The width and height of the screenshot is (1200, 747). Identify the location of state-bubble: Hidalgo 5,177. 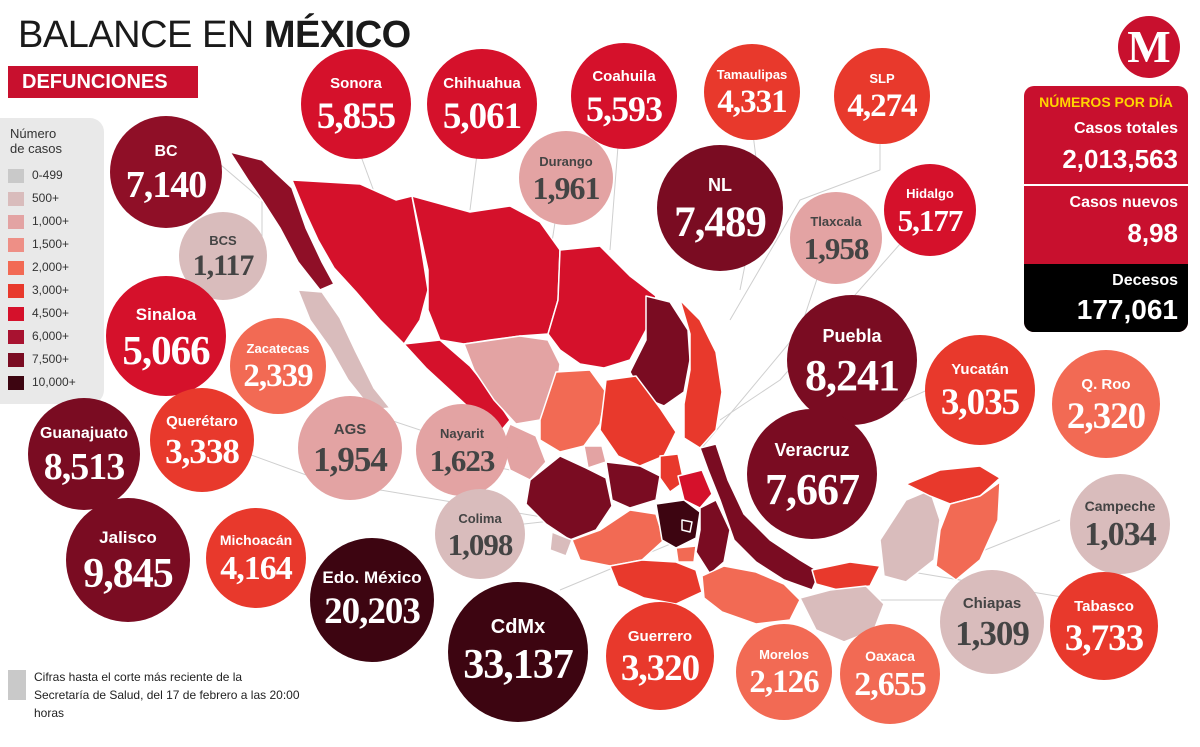
(930, 210).